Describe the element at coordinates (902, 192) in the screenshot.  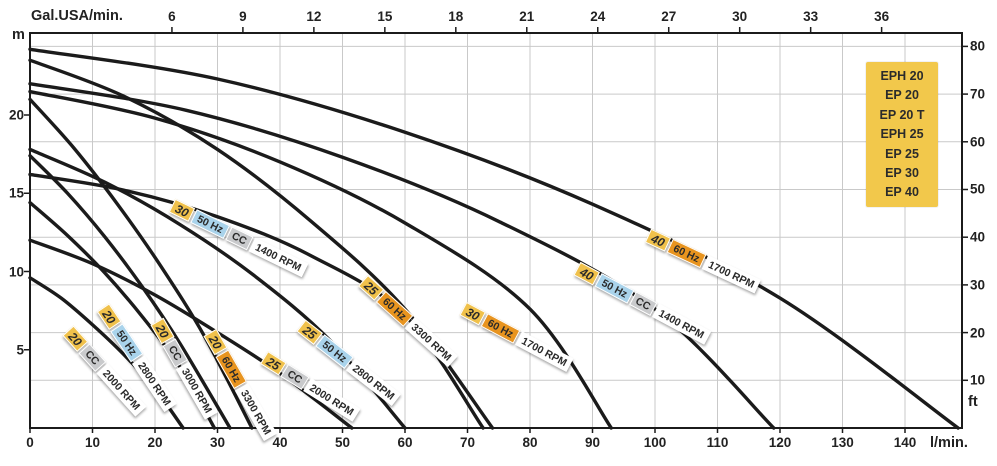
I see `legend-item-ep-40: EP 40` at that location.